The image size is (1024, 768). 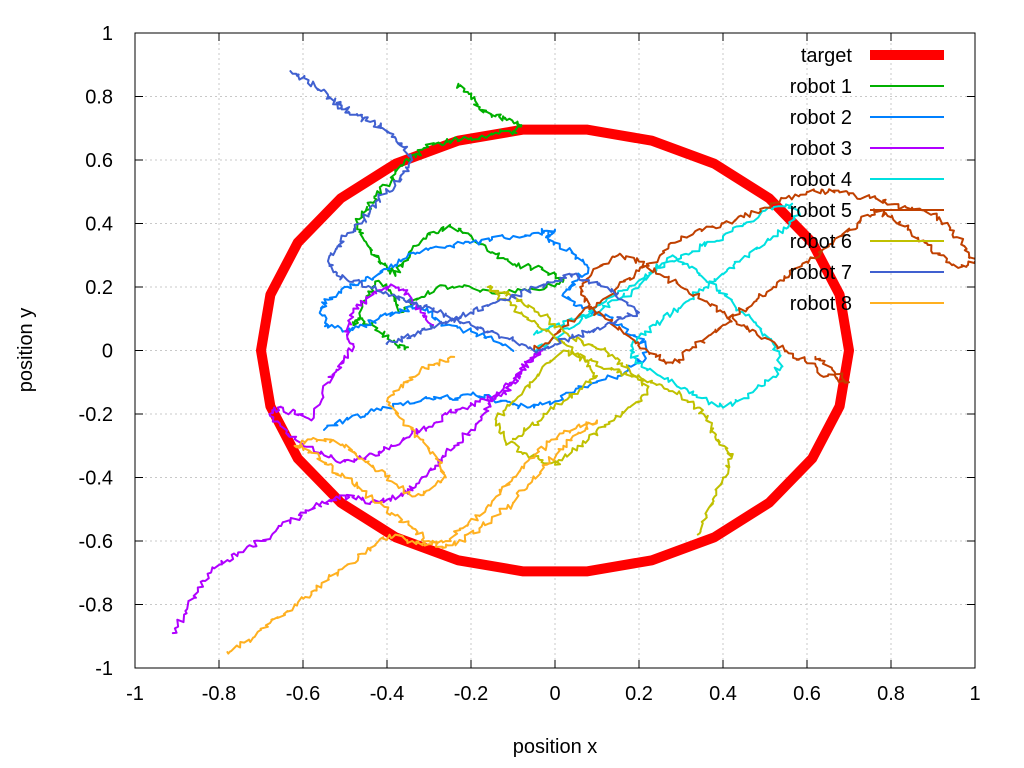 I want to click on y-tick-label: 0.2, so click(x=99, y=288).